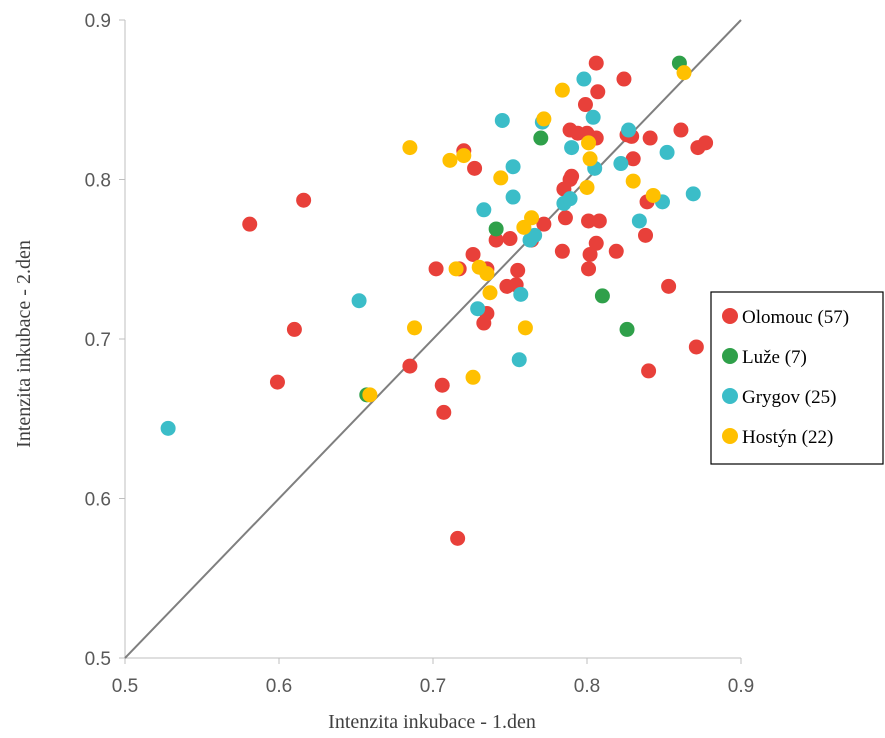 Image resolution: width=885 pixels, height=738 pixels. I want to click on x-tick-label: 0.8, so click(587, 686).